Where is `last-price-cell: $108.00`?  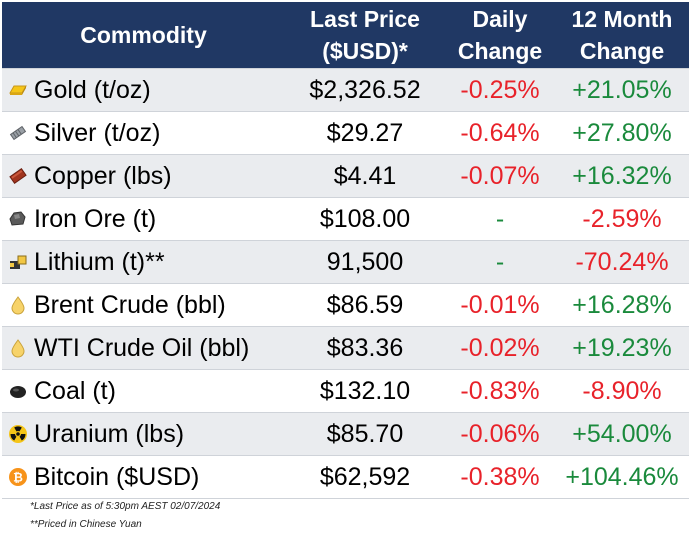
last-price-cell: $108.00 is located at coordinates (365, 219).